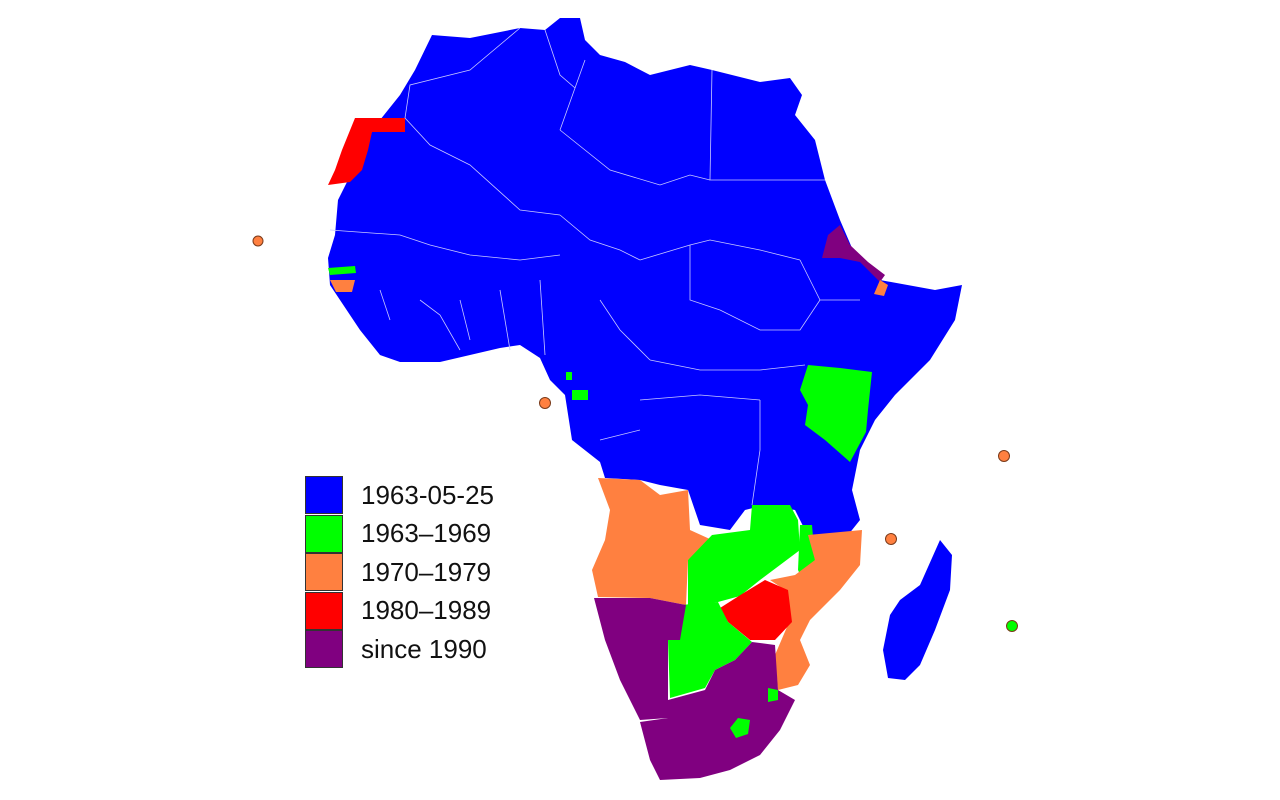  What do you see at coordinates (258, 241) in the screenshot?
I see `island-cape-verde` at bounding box center [258, 241].